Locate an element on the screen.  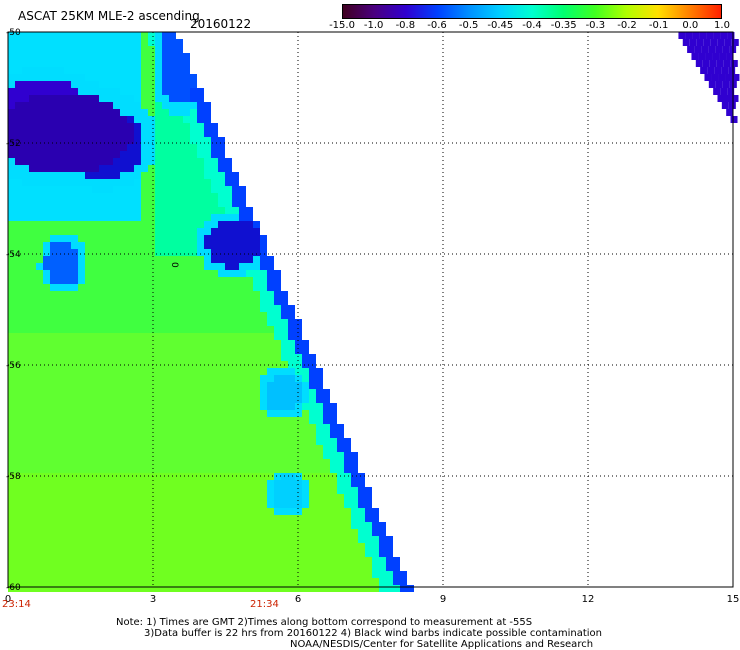
map-date: 20160122 is located at coordinates (221, 24).